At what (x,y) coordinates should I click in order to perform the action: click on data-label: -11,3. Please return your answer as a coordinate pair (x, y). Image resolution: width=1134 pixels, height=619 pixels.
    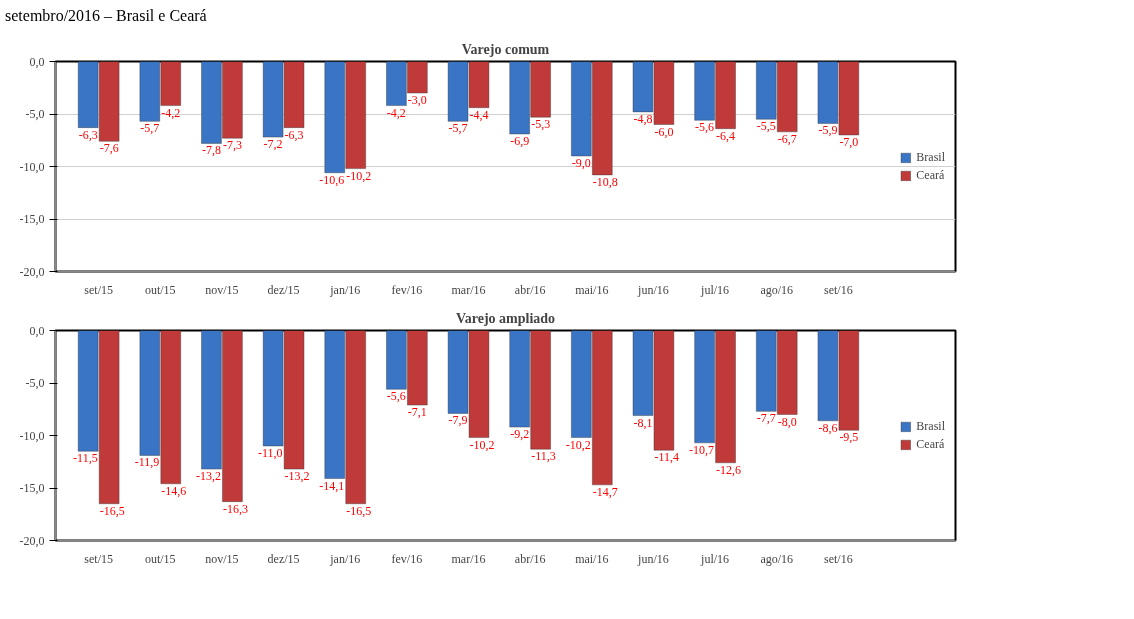
    Looking at the image, I should click on (543, 456).